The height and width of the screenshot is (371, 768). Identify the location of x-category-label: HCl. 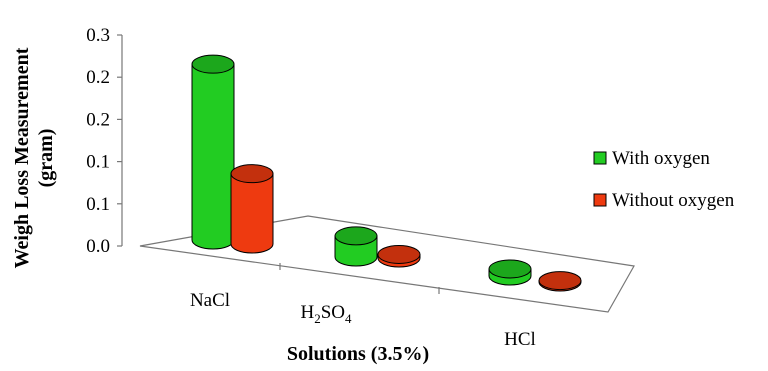
(520, 339).